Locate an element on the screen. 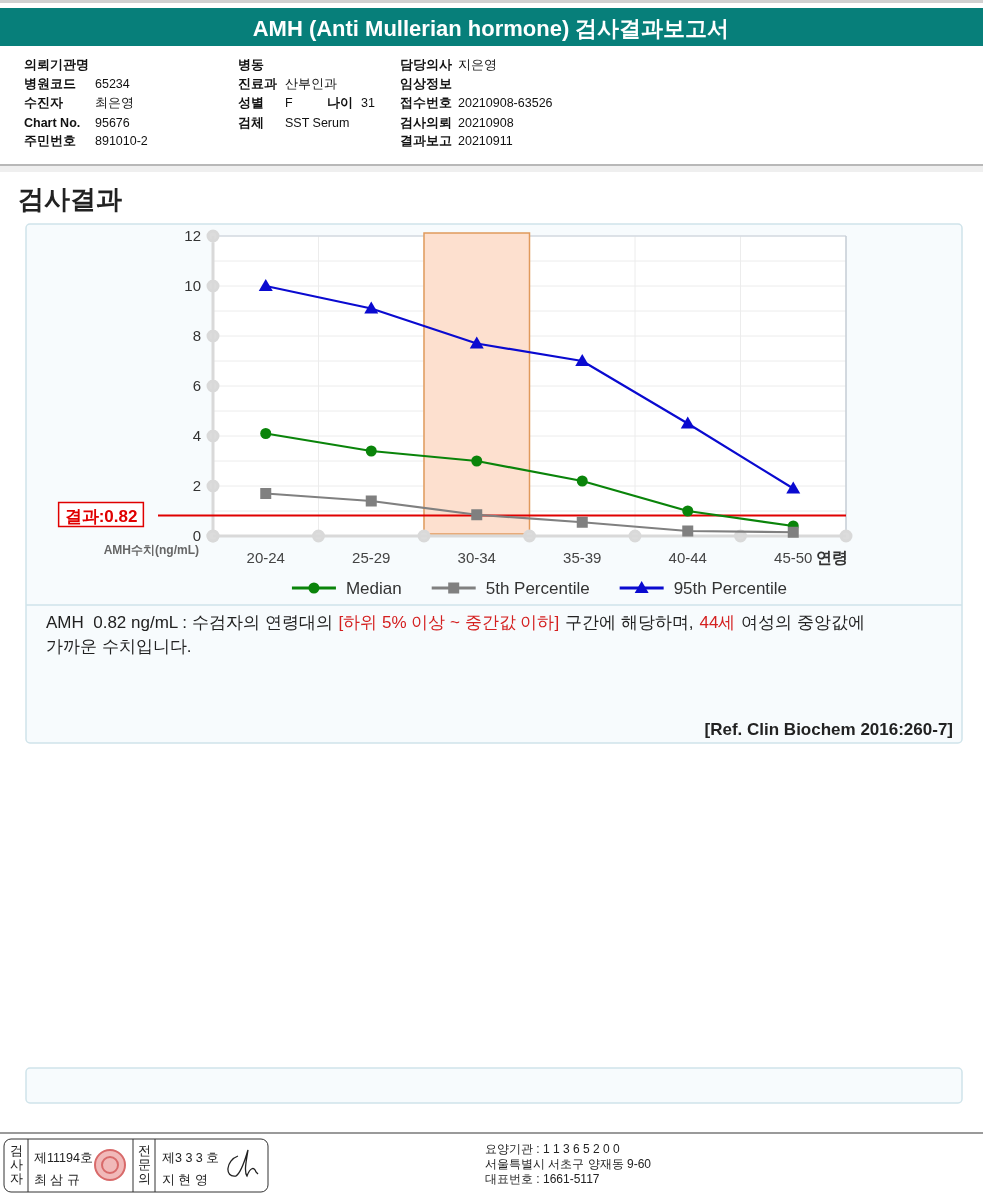 This screenshot has height=1202, width=983. y-tick-label: 10 is located at coordinates (192, 285).